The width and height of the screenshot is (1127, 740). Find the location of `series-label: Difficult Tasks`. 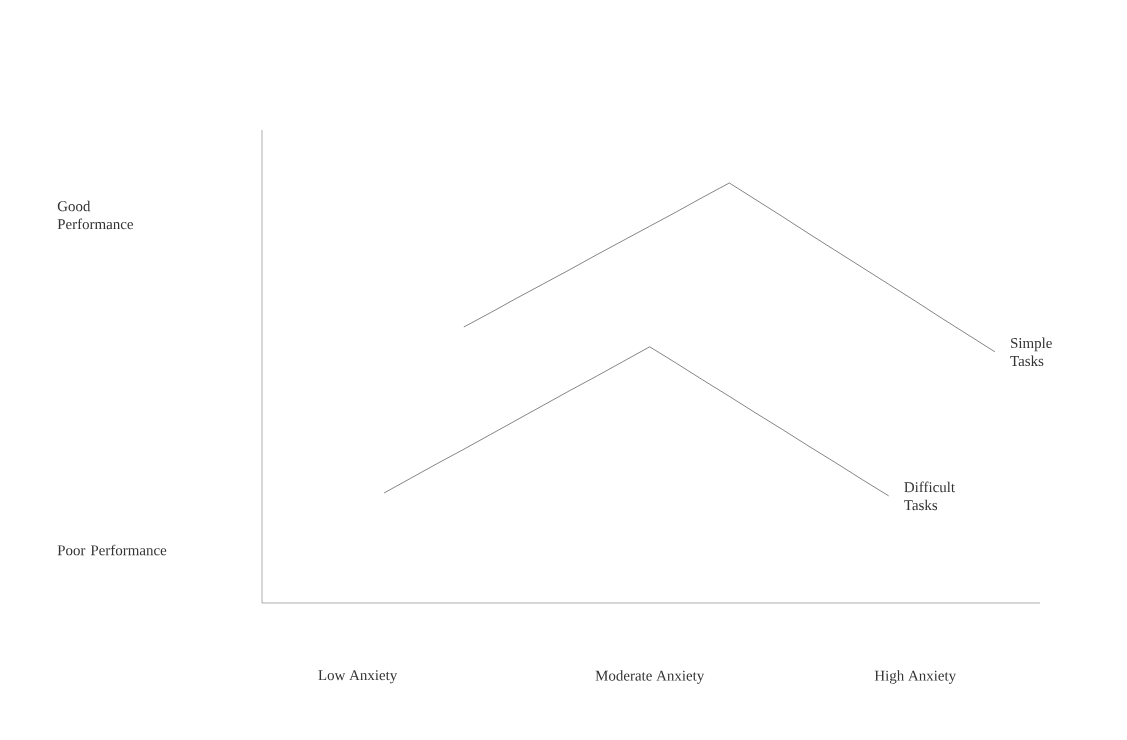

series-label: Difficult Tasks is located at coordinates (929, 496).